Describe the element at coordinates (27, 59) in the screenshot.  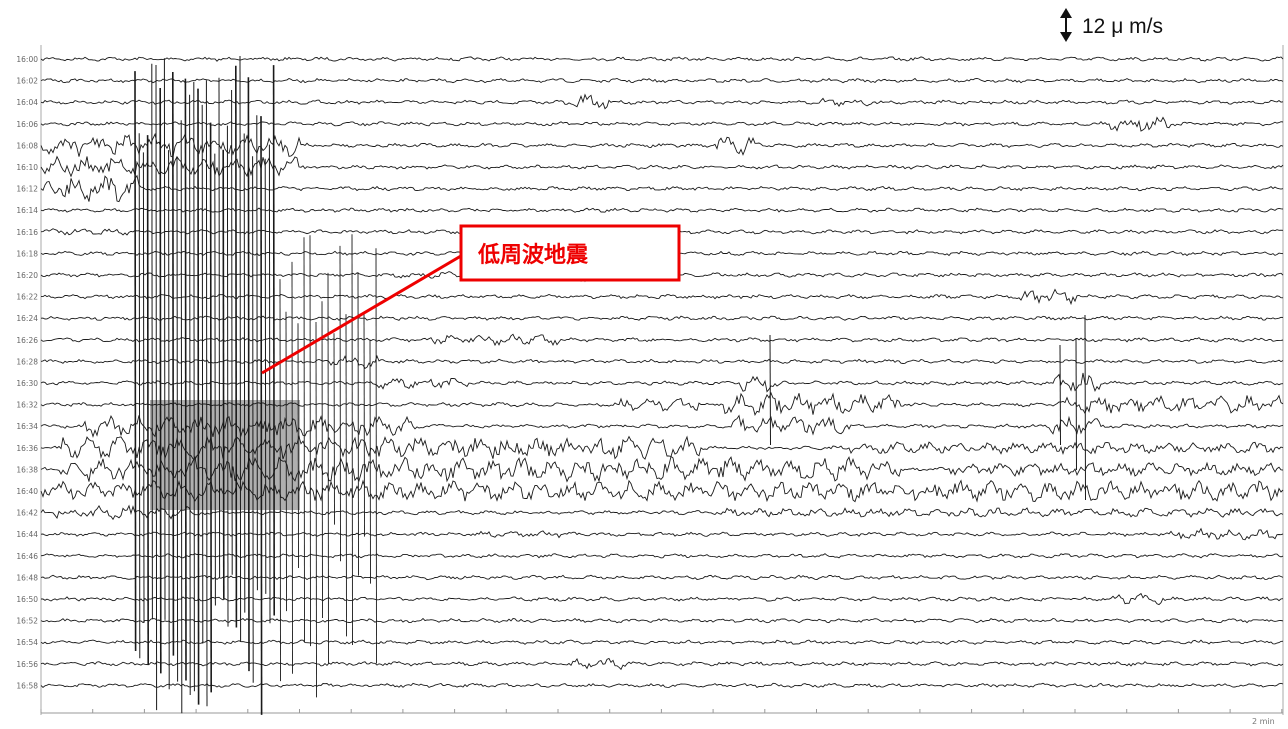
I see `time-label: 16:00` at that location.